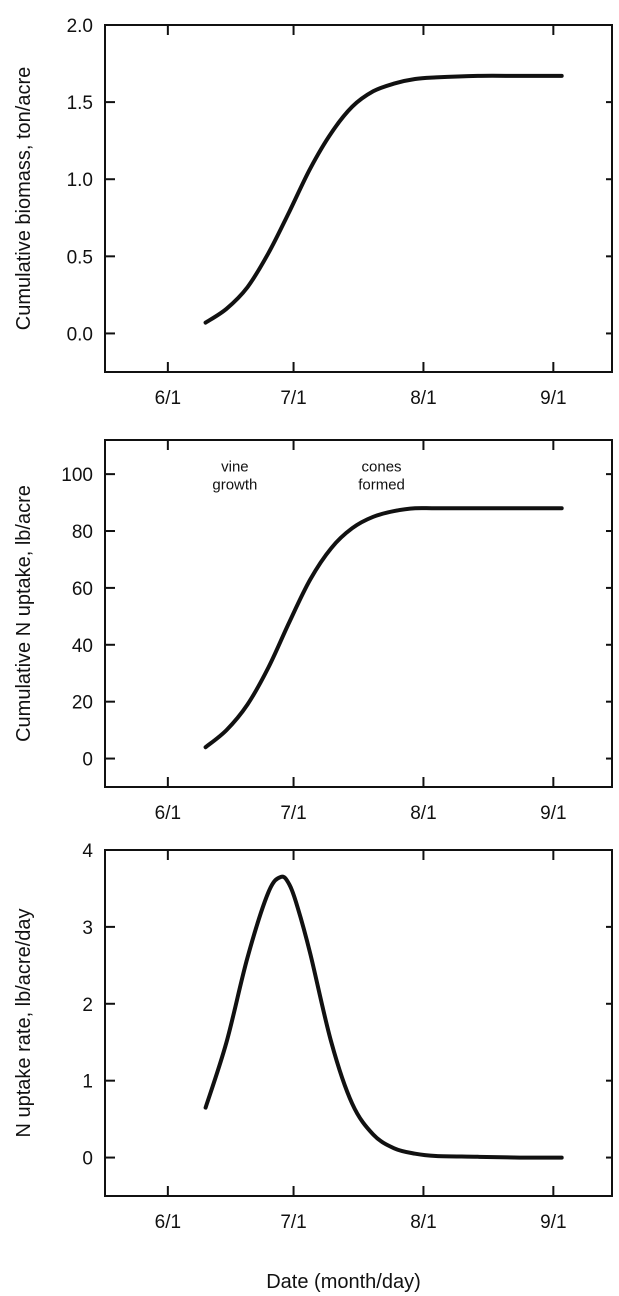 This screenshot has width=619, height=1296. I want to click on y-tick-label: 100, so click(77, 475).